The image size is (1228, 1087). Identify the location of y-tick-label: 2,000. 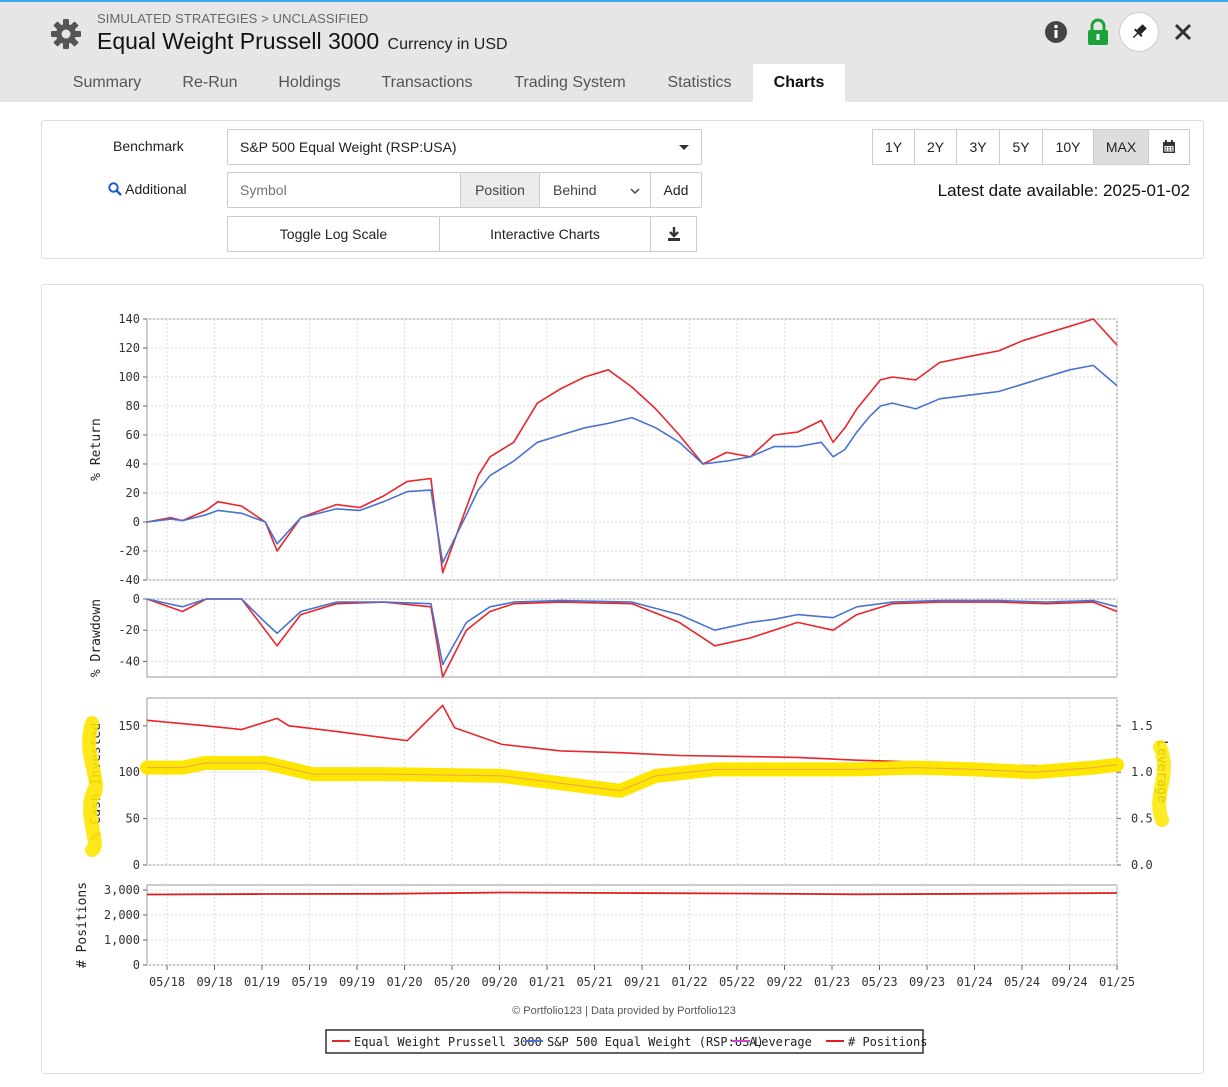
(122, 915).